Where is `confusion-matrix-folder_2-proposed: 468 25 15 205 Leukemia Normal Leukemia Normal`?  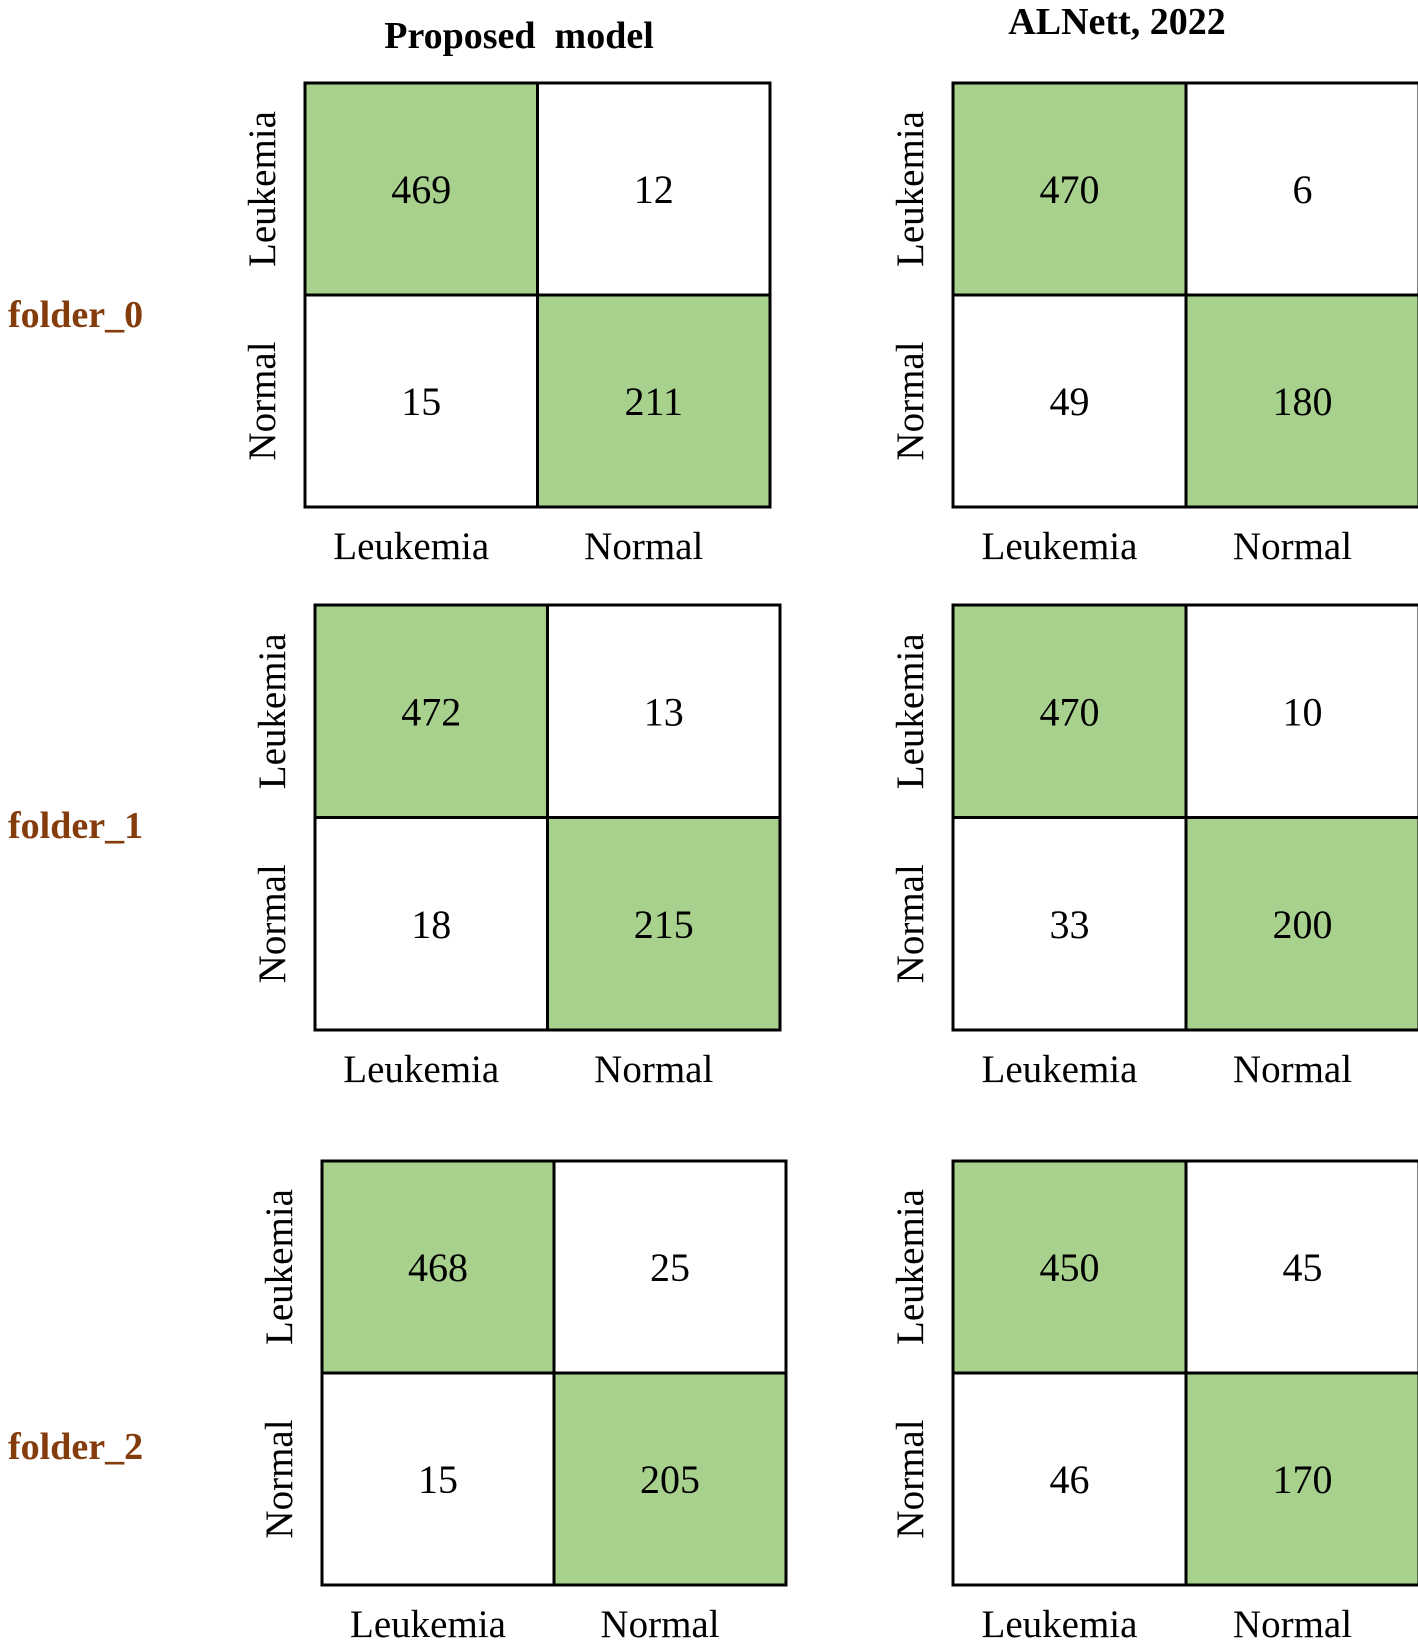
confusion-matrix-folder_2-proposed: 468 25 15 205 Leukemia Normal Leukemia Normal is located at coordinates (523, 1400).